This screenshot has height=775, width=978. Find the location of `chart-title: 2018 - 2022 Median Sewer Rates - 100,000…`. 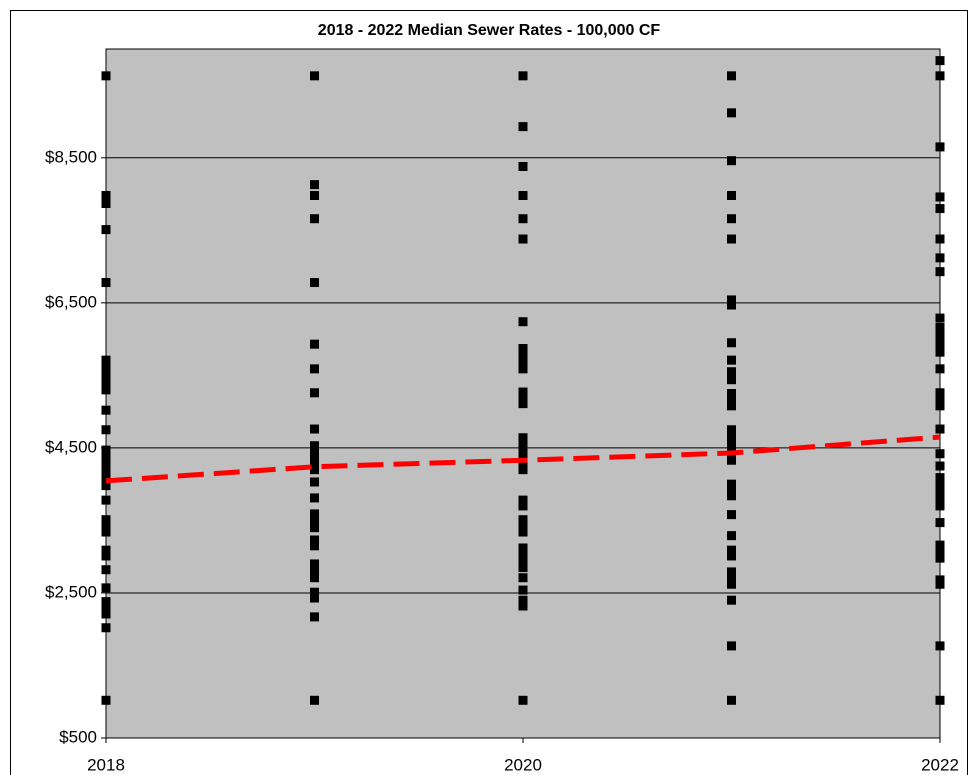

chart-title: 2018 - 2022 Median Sewer Rates - 100,000… is located at coordinates (489, 30).